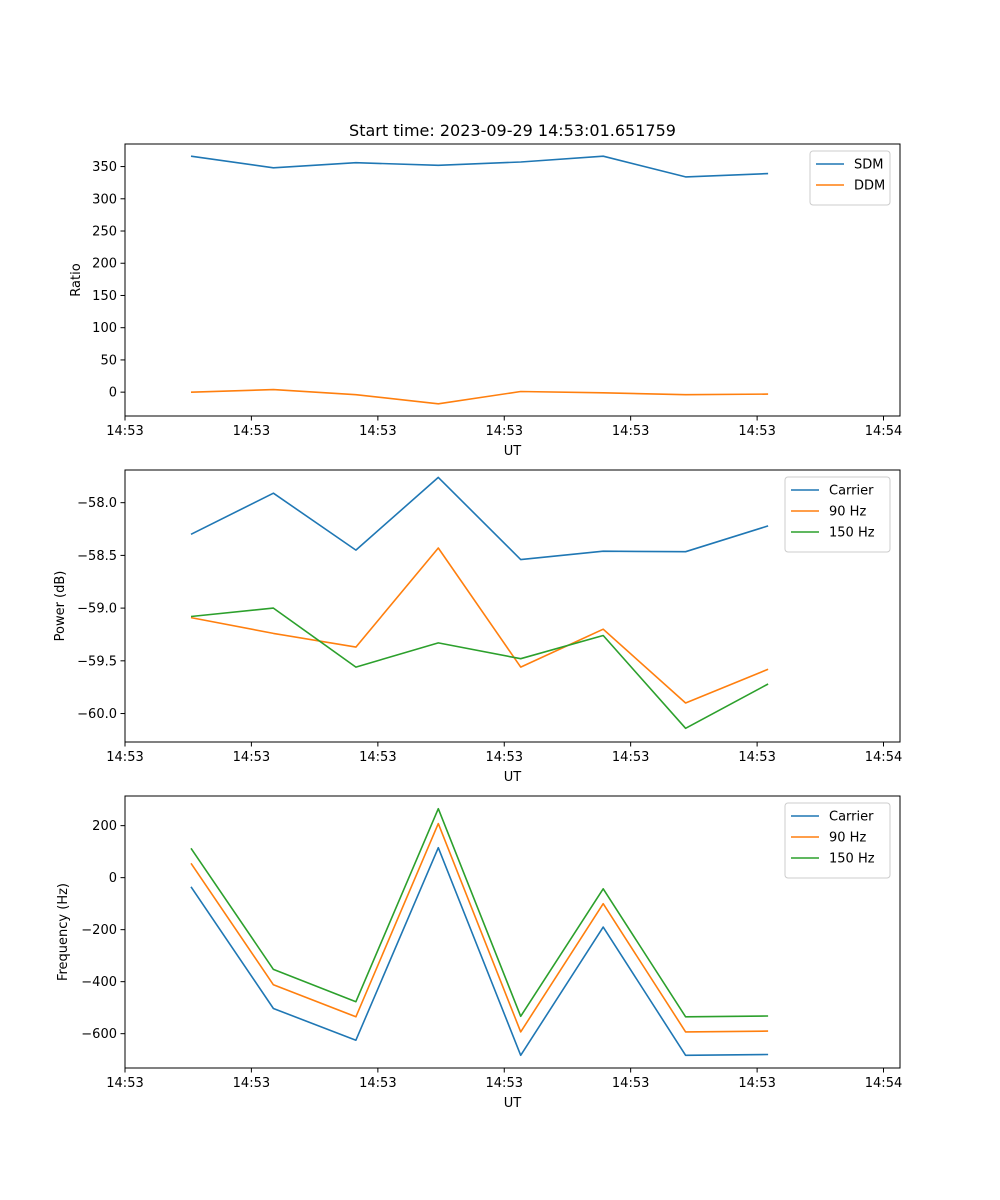  Describe the element at coordinates (104, 199) in the screenshot. I see `y-tick-label: 300` at that location.